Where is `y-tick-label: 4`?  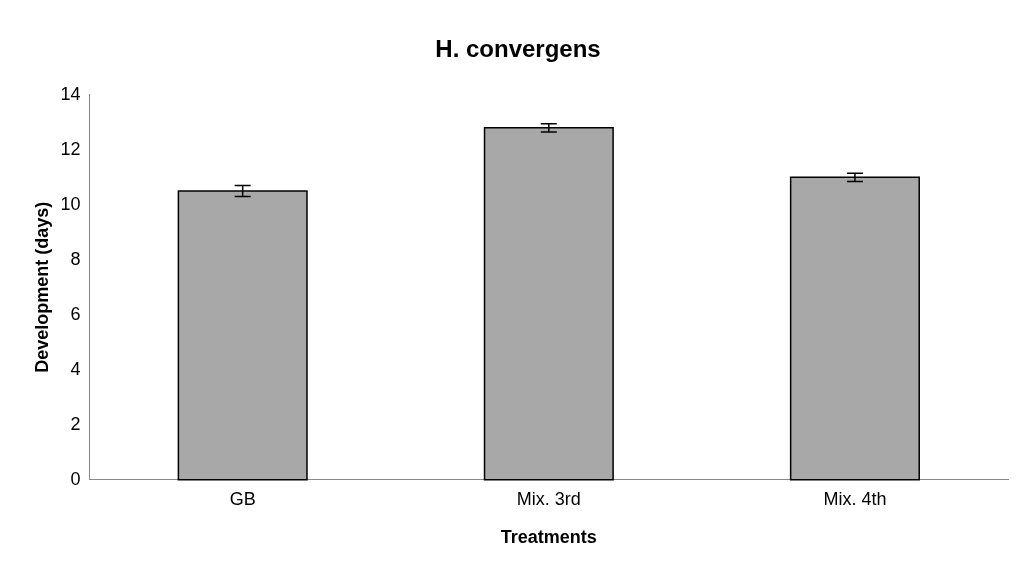
y-tick-label: 4 is located at coordinates (75, 368).